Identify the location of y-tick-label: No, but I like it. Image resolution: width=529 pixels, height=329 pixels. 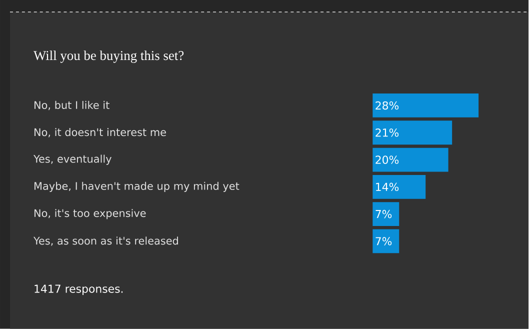
(72, 105).